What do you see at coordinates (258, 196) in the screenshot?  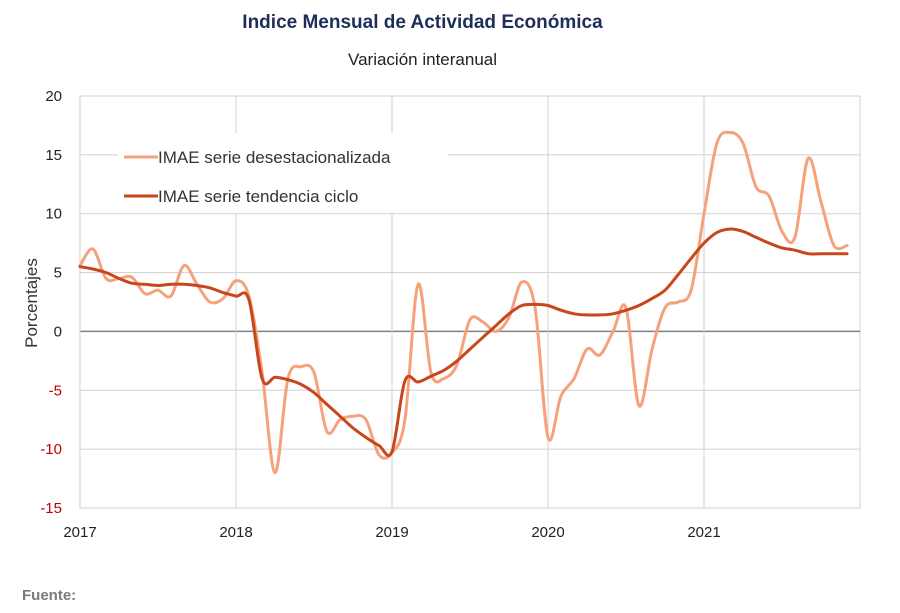 I see `legend-label-trend-cycle: IMAE serie tendencia ciclo` at bounding box center [258, 196].